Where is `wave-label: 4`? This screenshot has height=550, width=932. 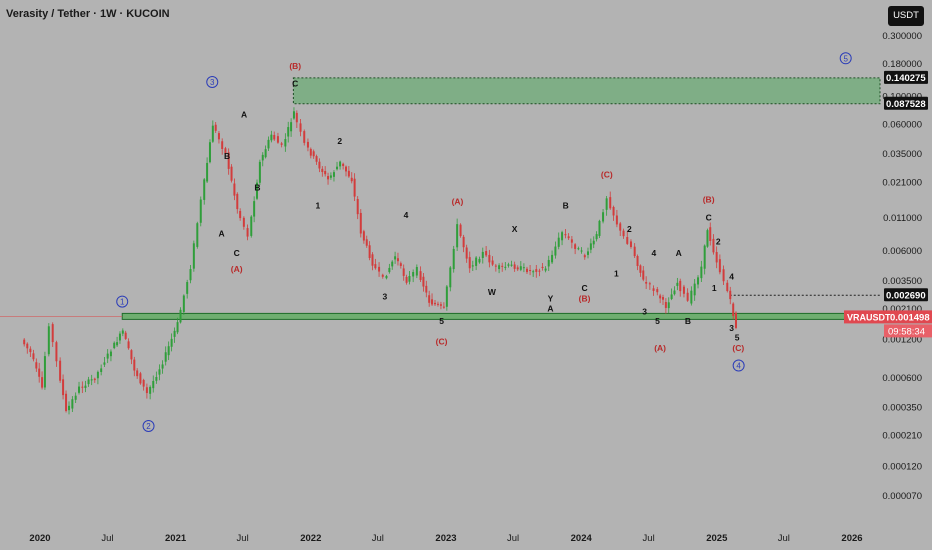
wave-label: 4 is located at coordinates (738, 366).